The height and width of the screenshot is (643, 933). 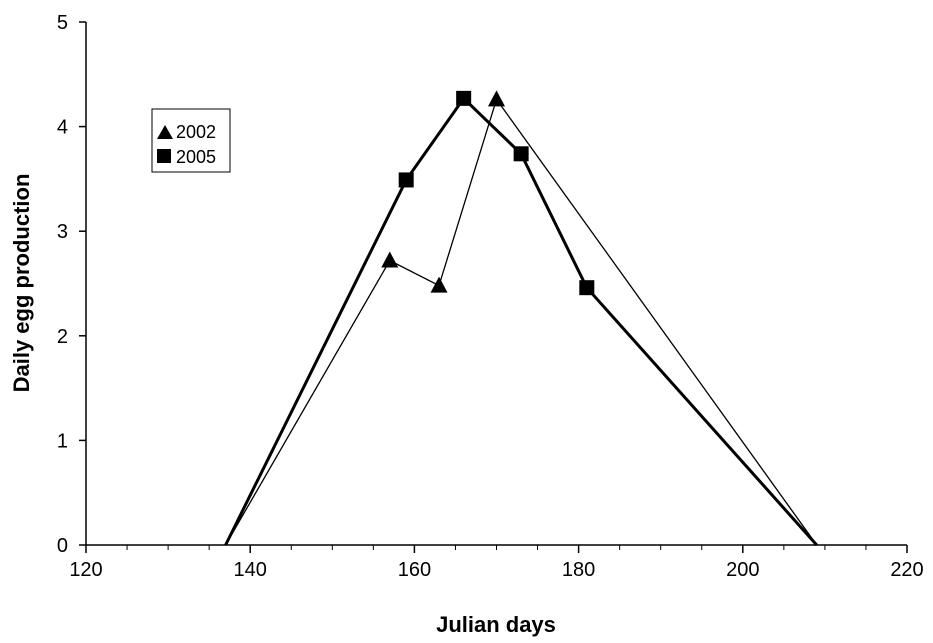 What do you see at coordinates (906, 570) in the screenshot?
I see `x-tick-label: 220` at bounding box center [906, 570].